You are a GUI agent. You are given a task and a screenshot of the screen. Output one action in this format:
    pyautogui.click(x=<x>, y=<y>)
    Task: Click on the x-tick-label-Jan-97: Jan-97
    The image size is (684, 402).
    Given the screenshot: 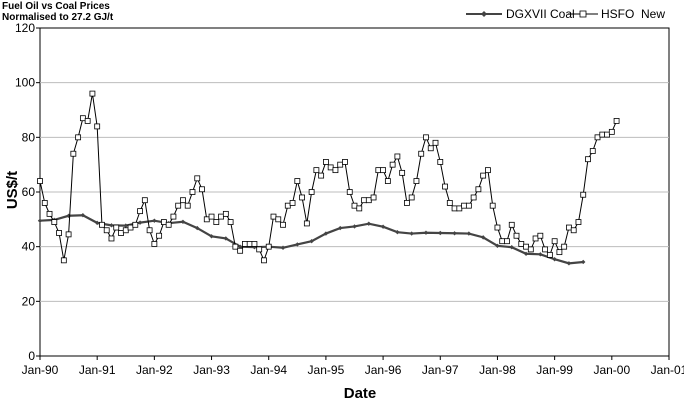 What is the action you would take?
    pyautogui.click(x=440, y=370)
    